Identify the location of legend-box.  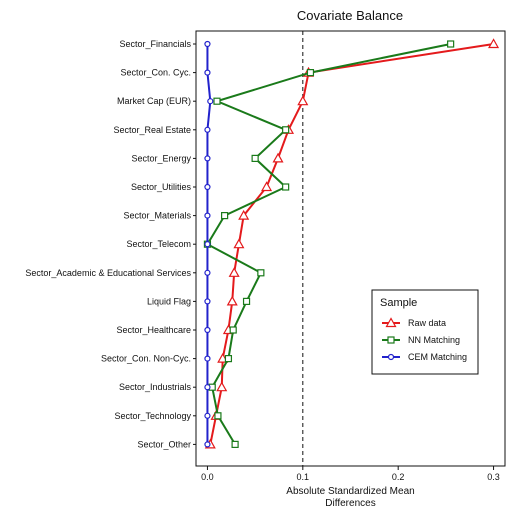
(425, 332).